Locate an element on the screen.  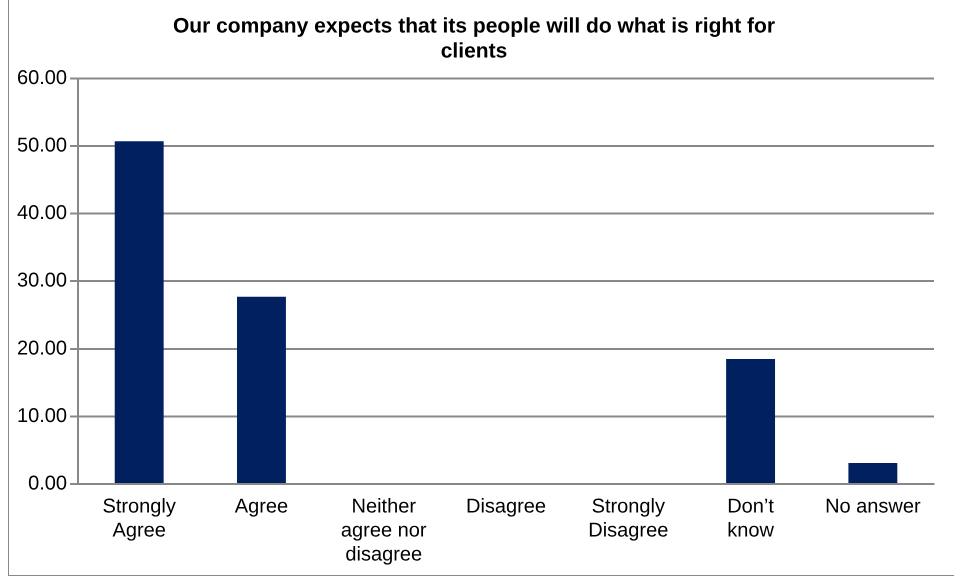
x-tick-label: No answer is located at coordinates (873, 507).